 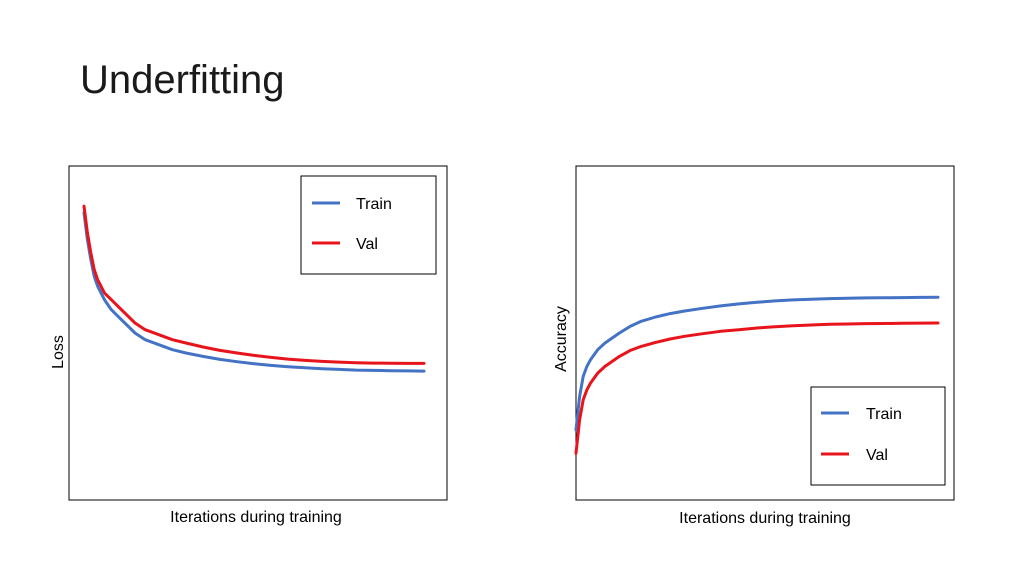 What do you see at coordinates (256, 517) in the screenshot?
I see `loss-x-axis-label: Iterations during training` at bounding box center [256, 517].